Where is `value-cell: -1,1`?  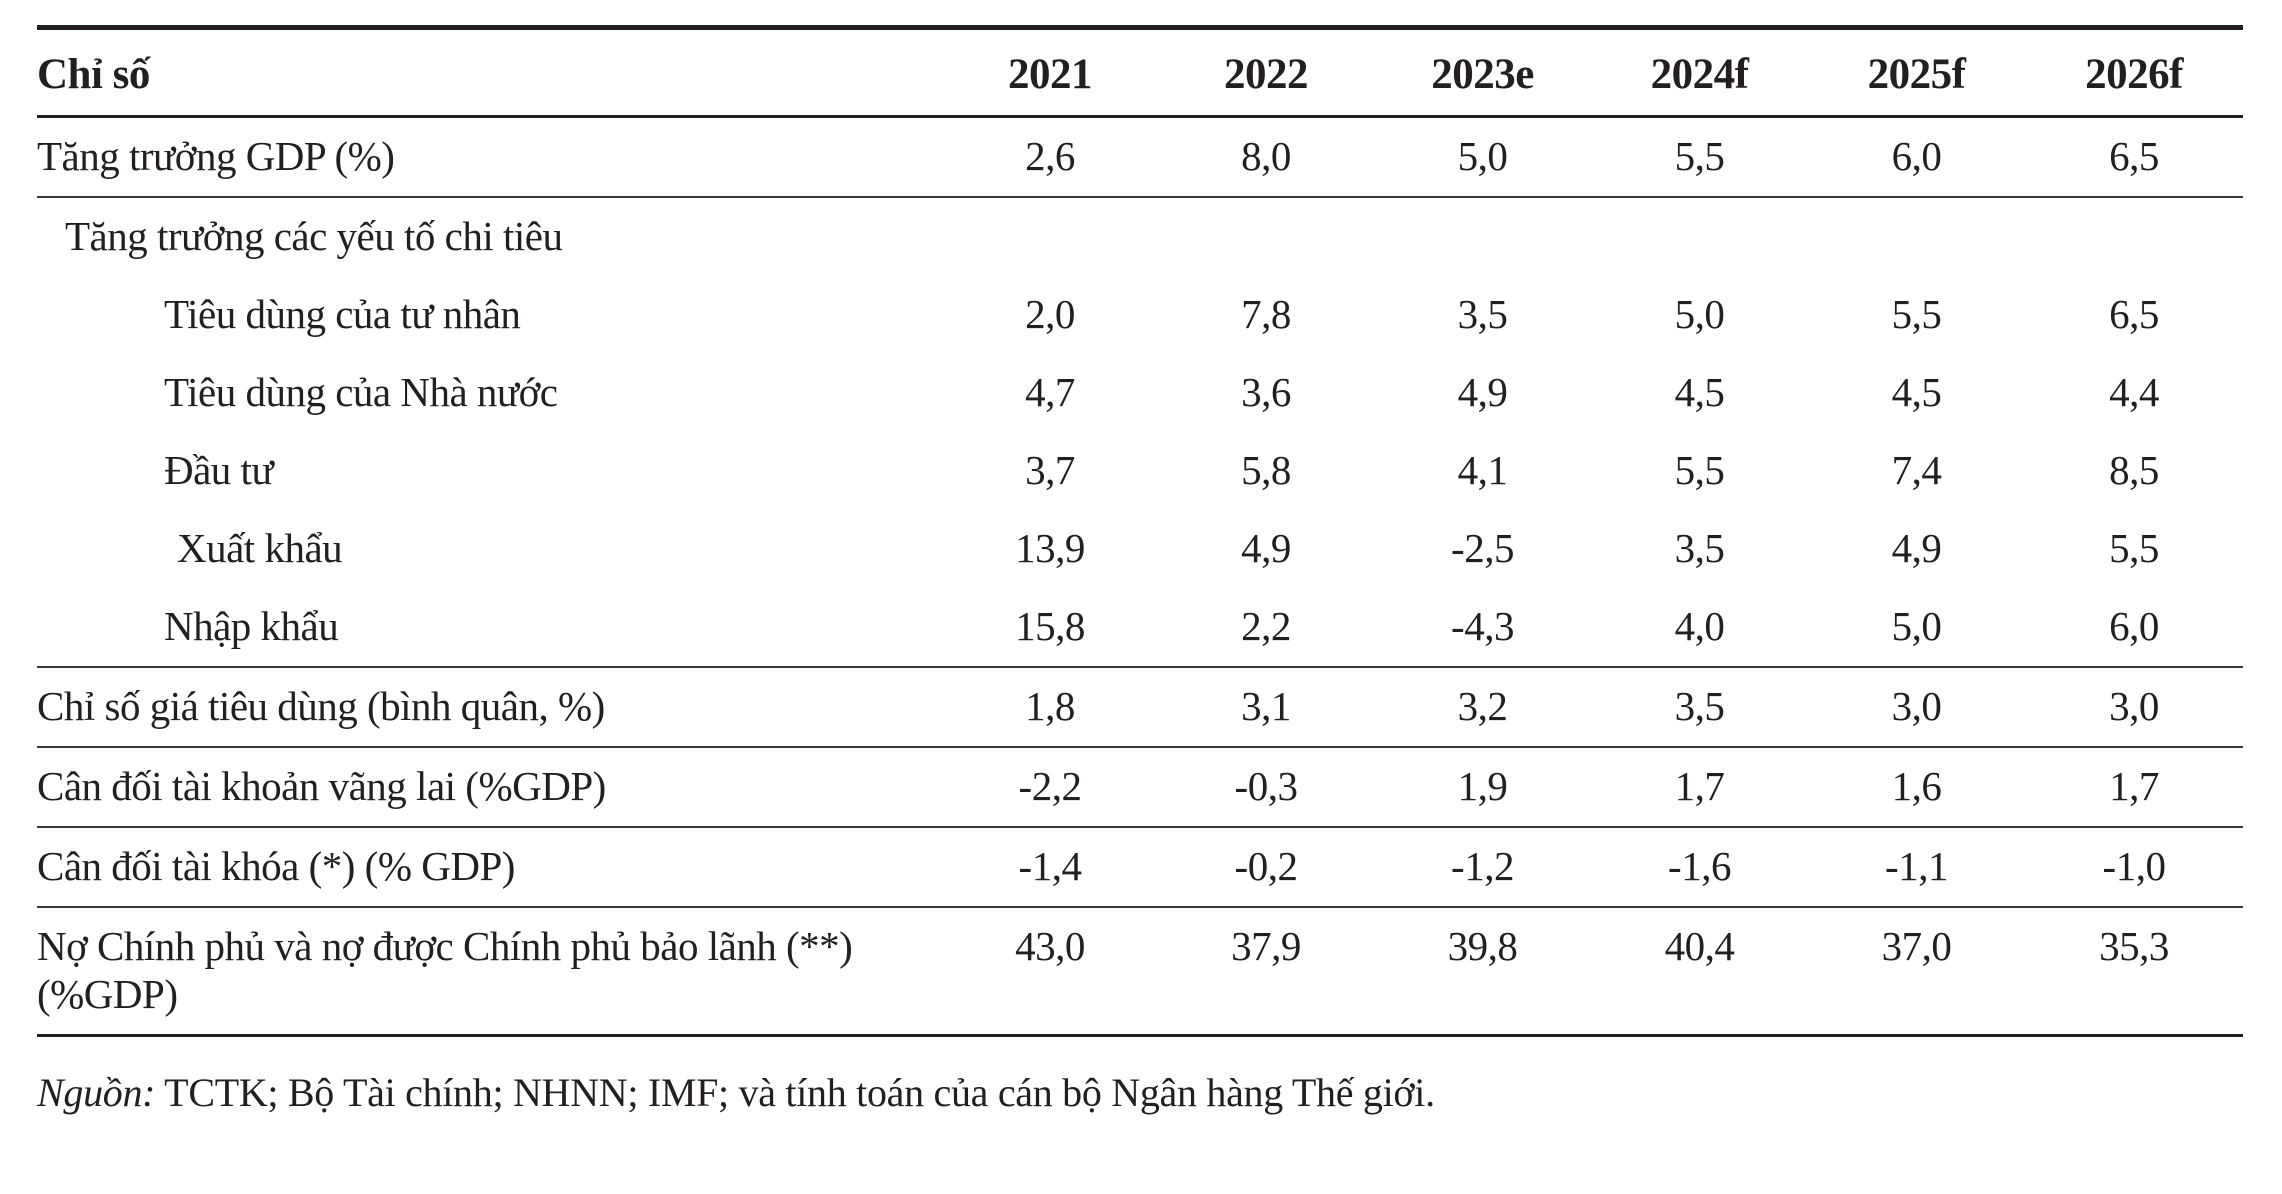 value-cell: -1,1 is located at coordinates (1916, 866).